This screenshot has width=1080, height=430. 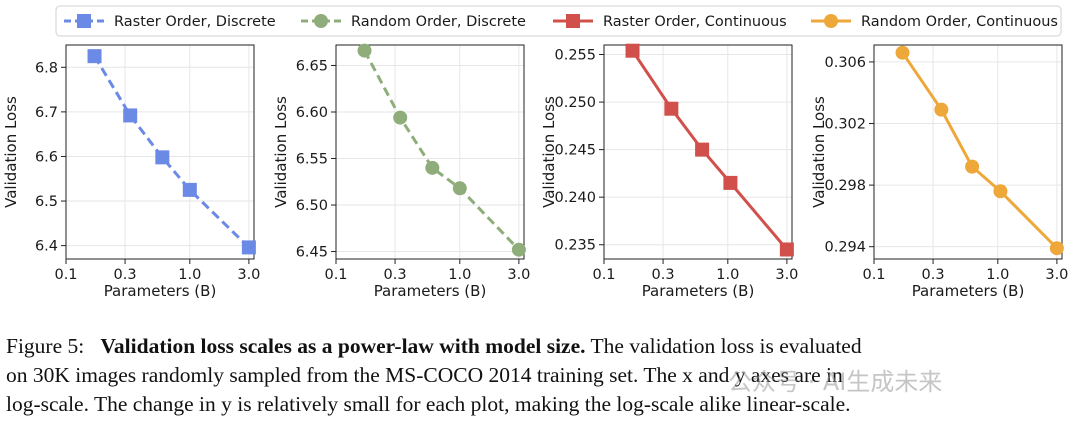 I want to click on y-tick-label: 0.245, so click(x=575, y=151).